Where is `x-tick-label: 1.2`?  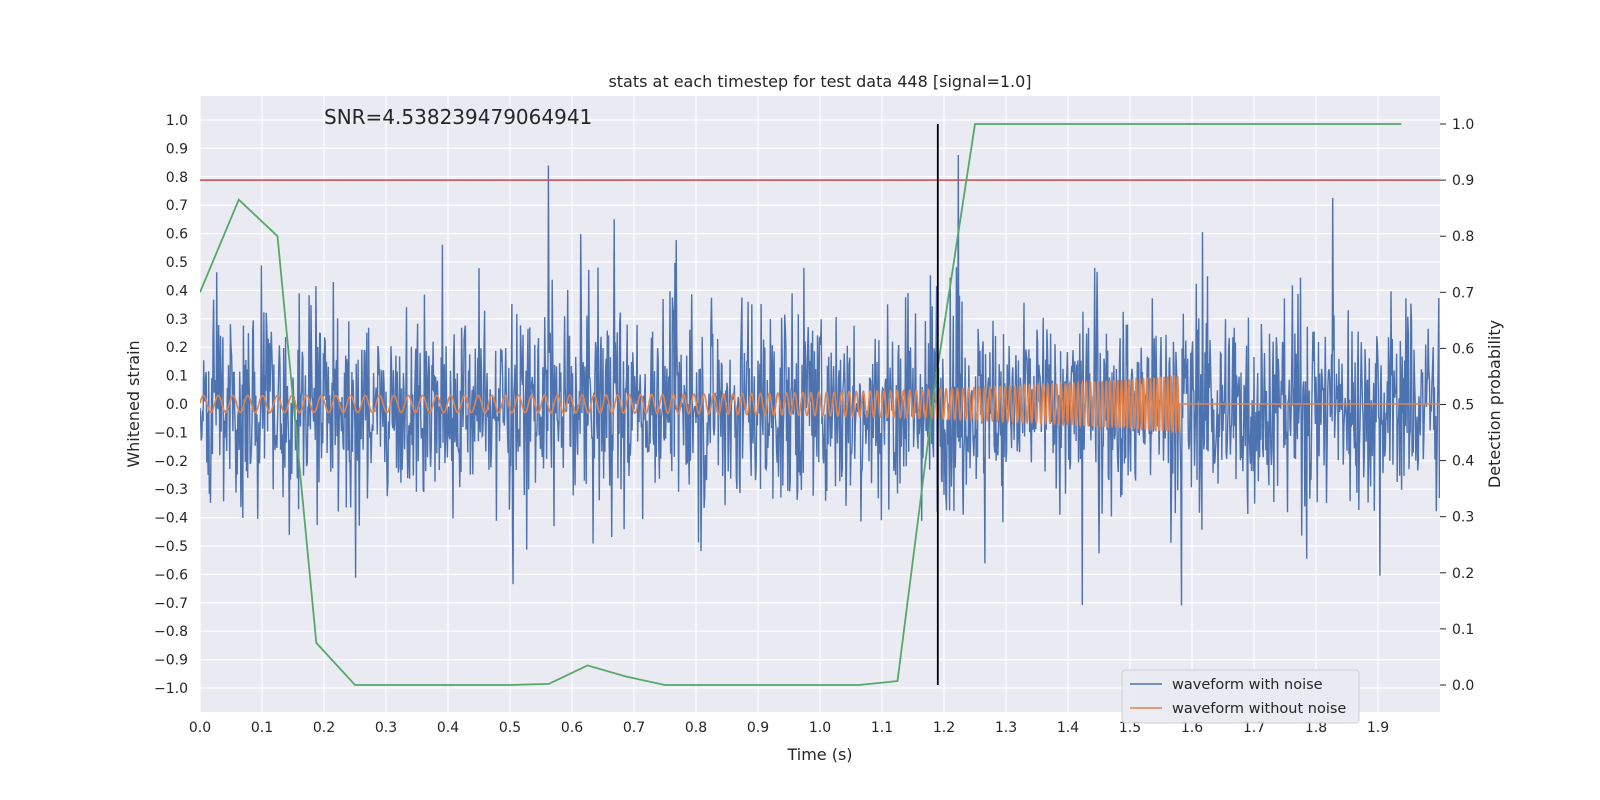
x-tick-label: 1.2 is located at coordinates (944, 728).